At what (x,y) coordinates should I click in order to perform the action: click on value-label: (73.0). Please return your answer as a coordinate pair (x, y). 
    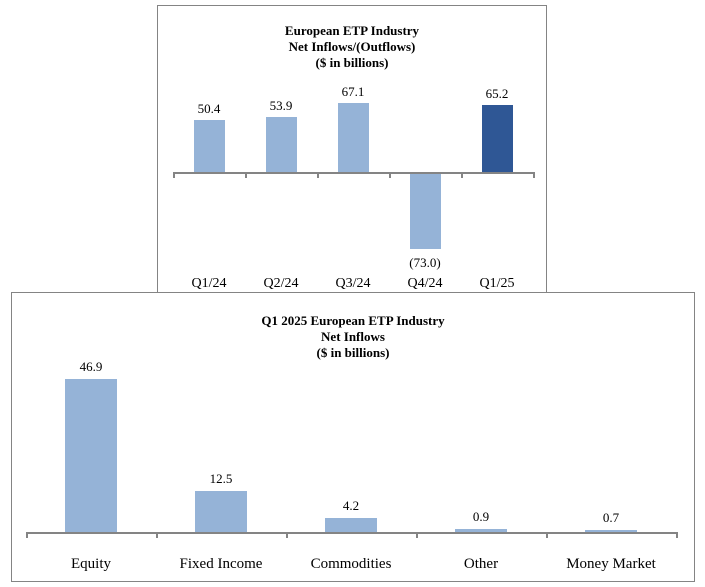
    Looking at the image, I should click on (425, 262).